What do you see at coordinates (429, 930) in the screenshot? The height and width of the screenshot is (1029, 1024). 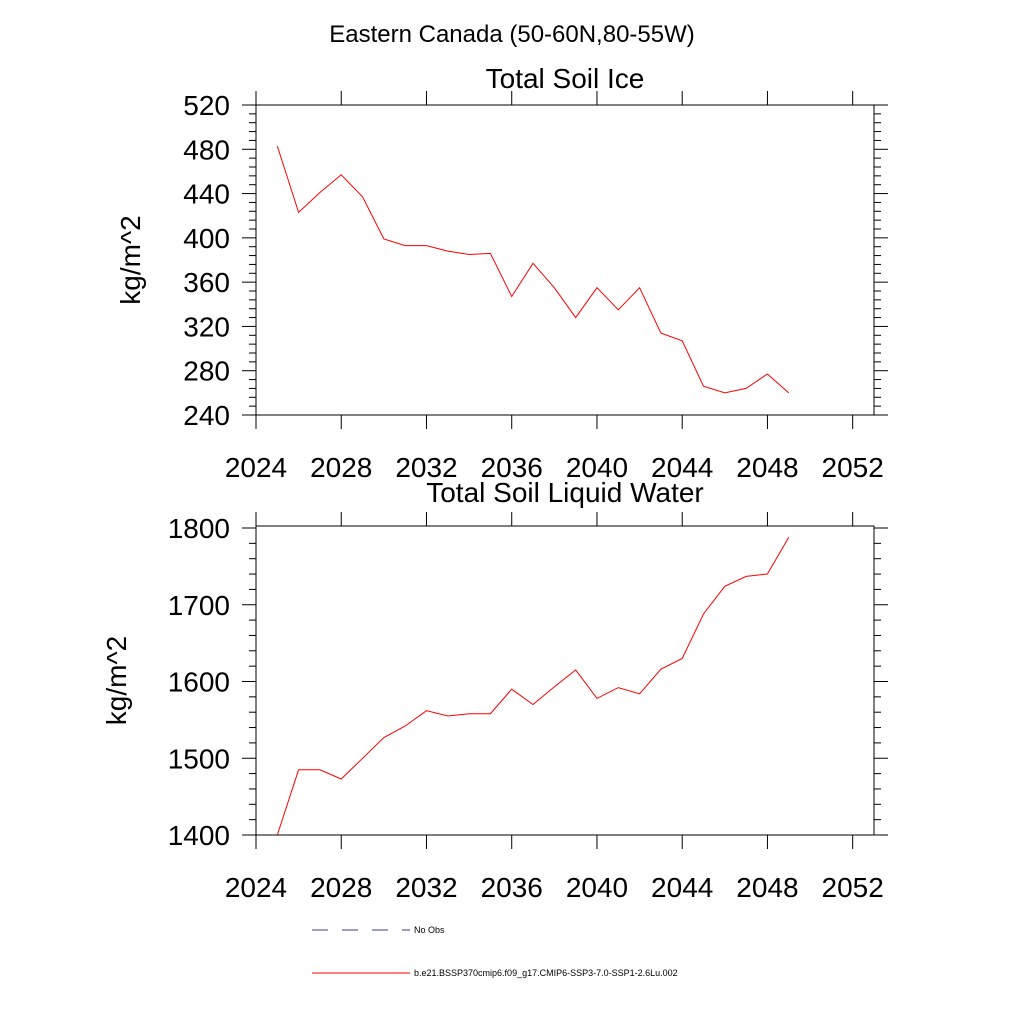 I see `legend-label-no-obs: No Obs` at bounding box center [429, 930].